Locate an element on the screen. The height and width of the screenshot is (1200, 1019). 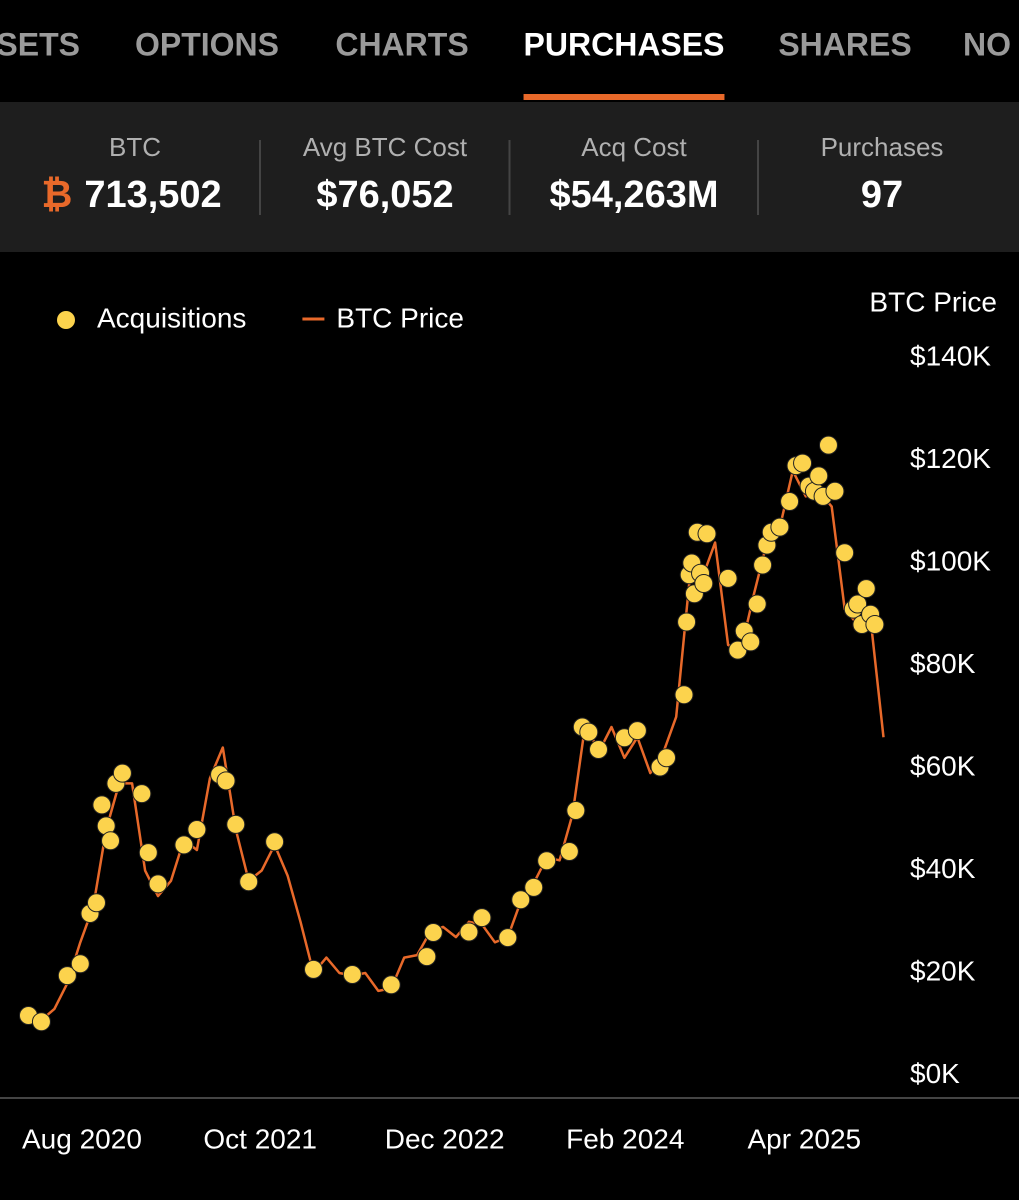
y-tick-label: $20K is located at coordinates (943, 970).